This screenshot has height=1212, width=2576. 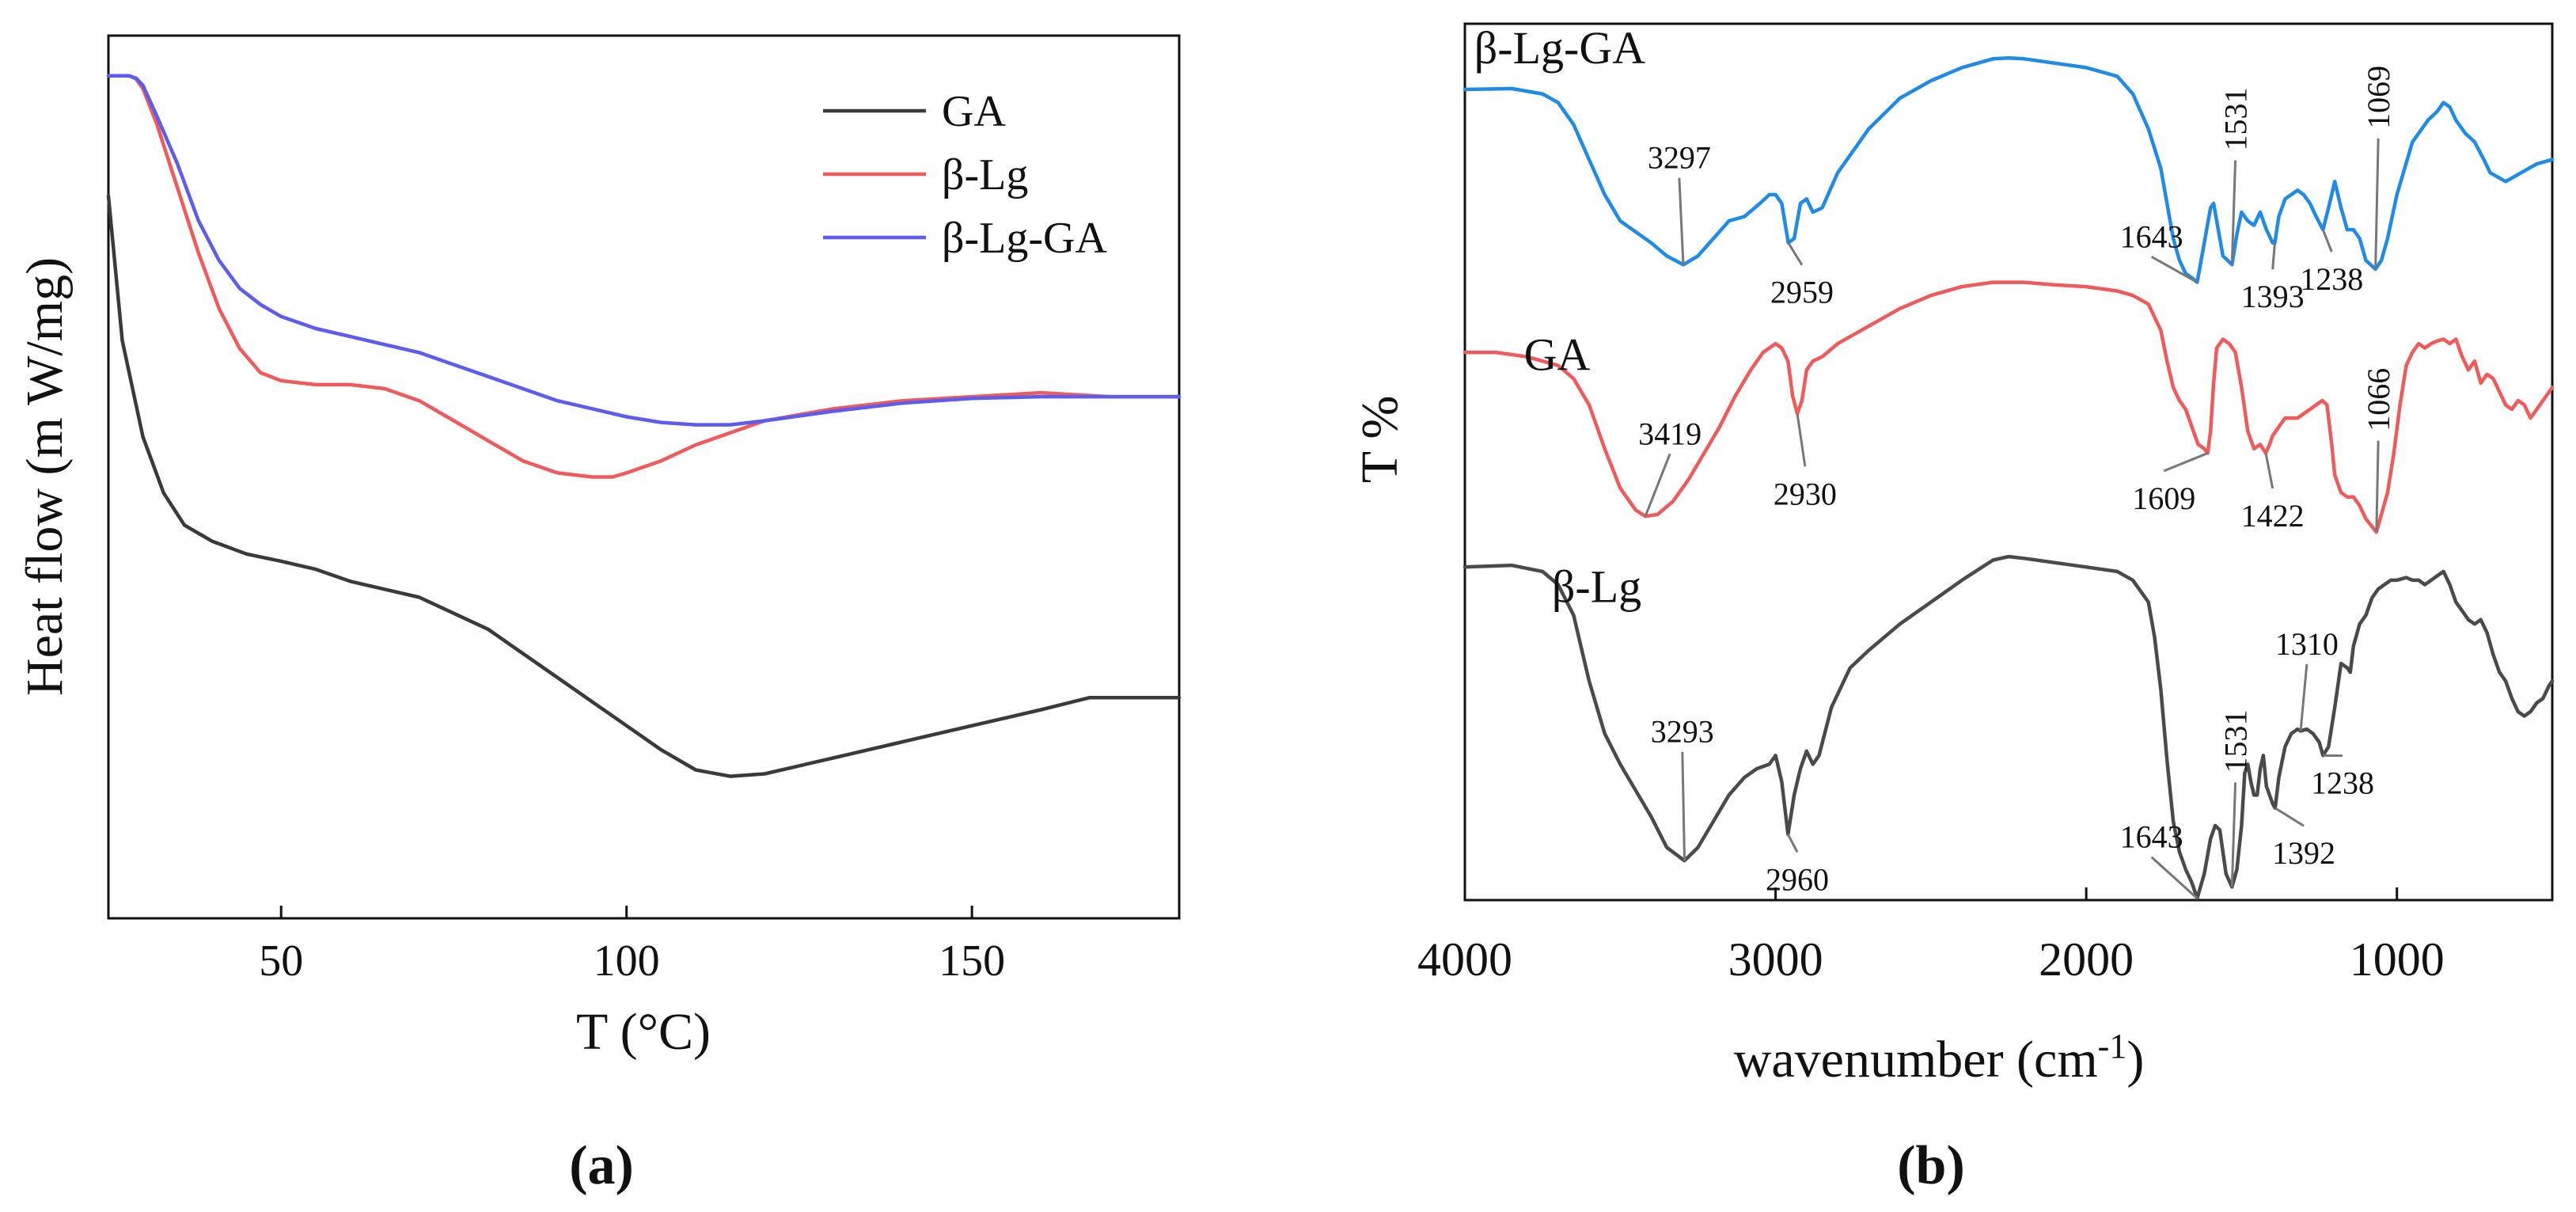 What do you see at coordinates (974, 111) in the screenshot?
I see `legend-label-ga: GA` at bounding box center [974, 111].